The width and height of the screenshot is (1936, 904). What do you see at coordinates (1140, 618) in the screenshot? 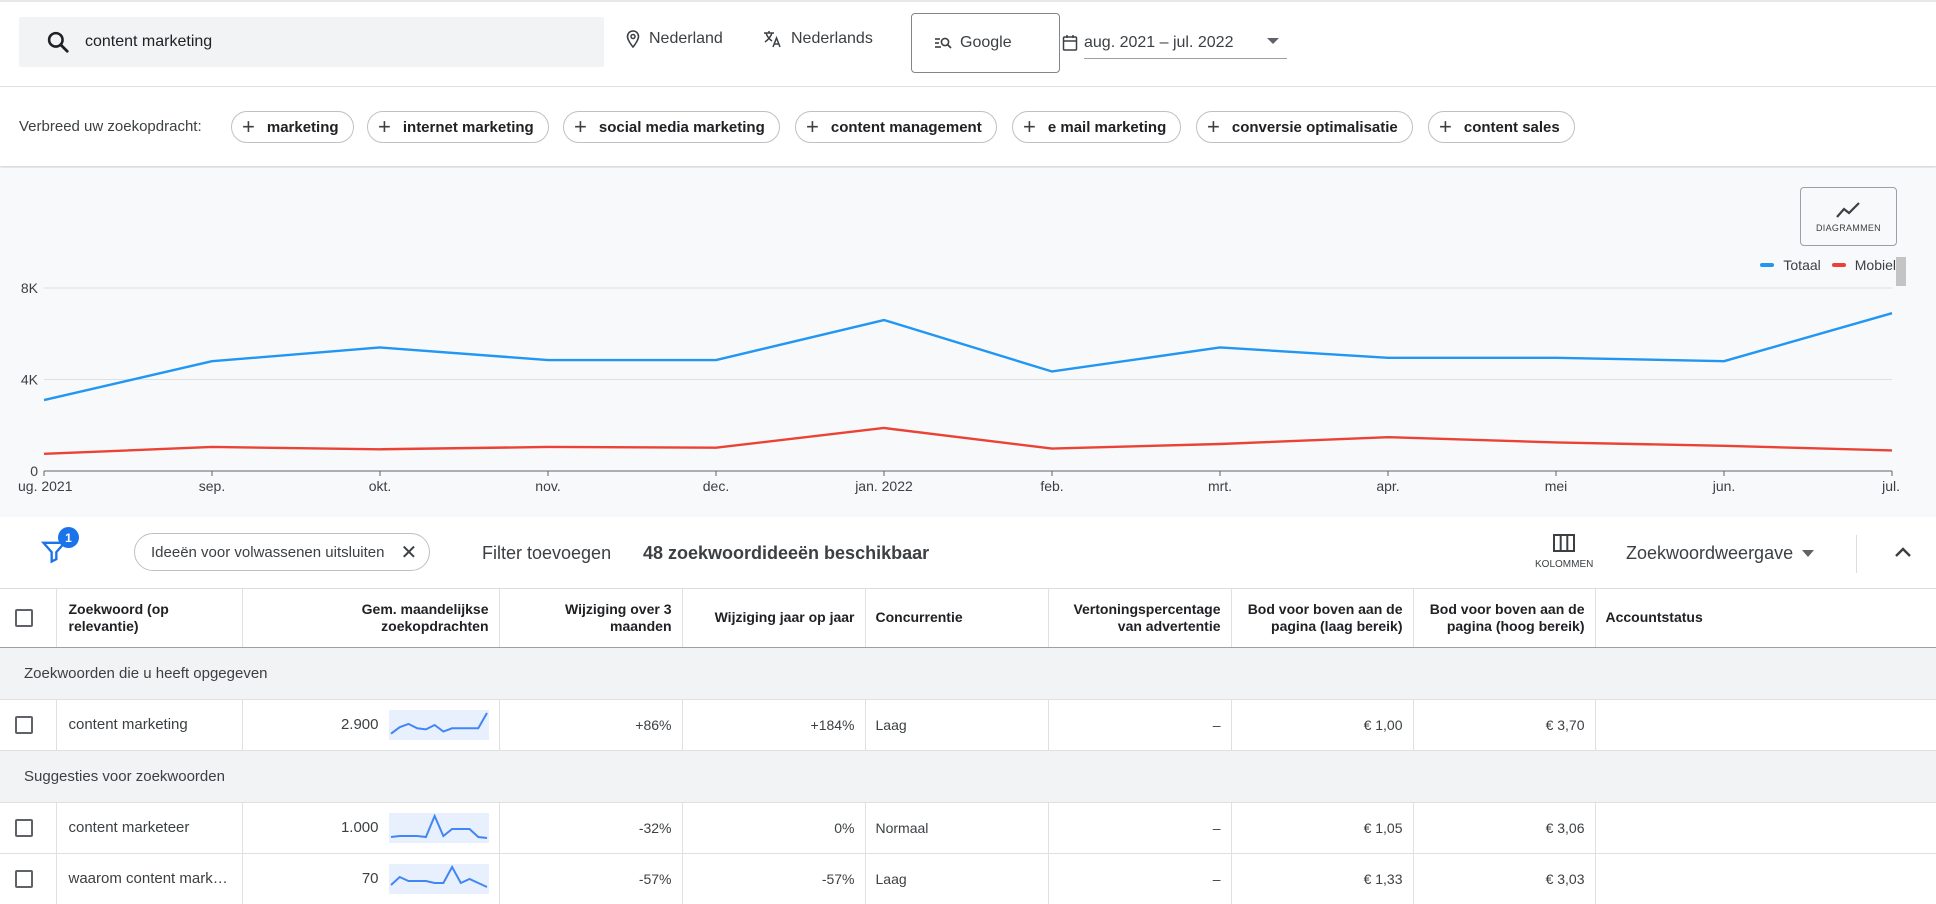
I see `col-header-impression-share: Vertoningspercentage van advertentie` at bounding box center [1140, 618].